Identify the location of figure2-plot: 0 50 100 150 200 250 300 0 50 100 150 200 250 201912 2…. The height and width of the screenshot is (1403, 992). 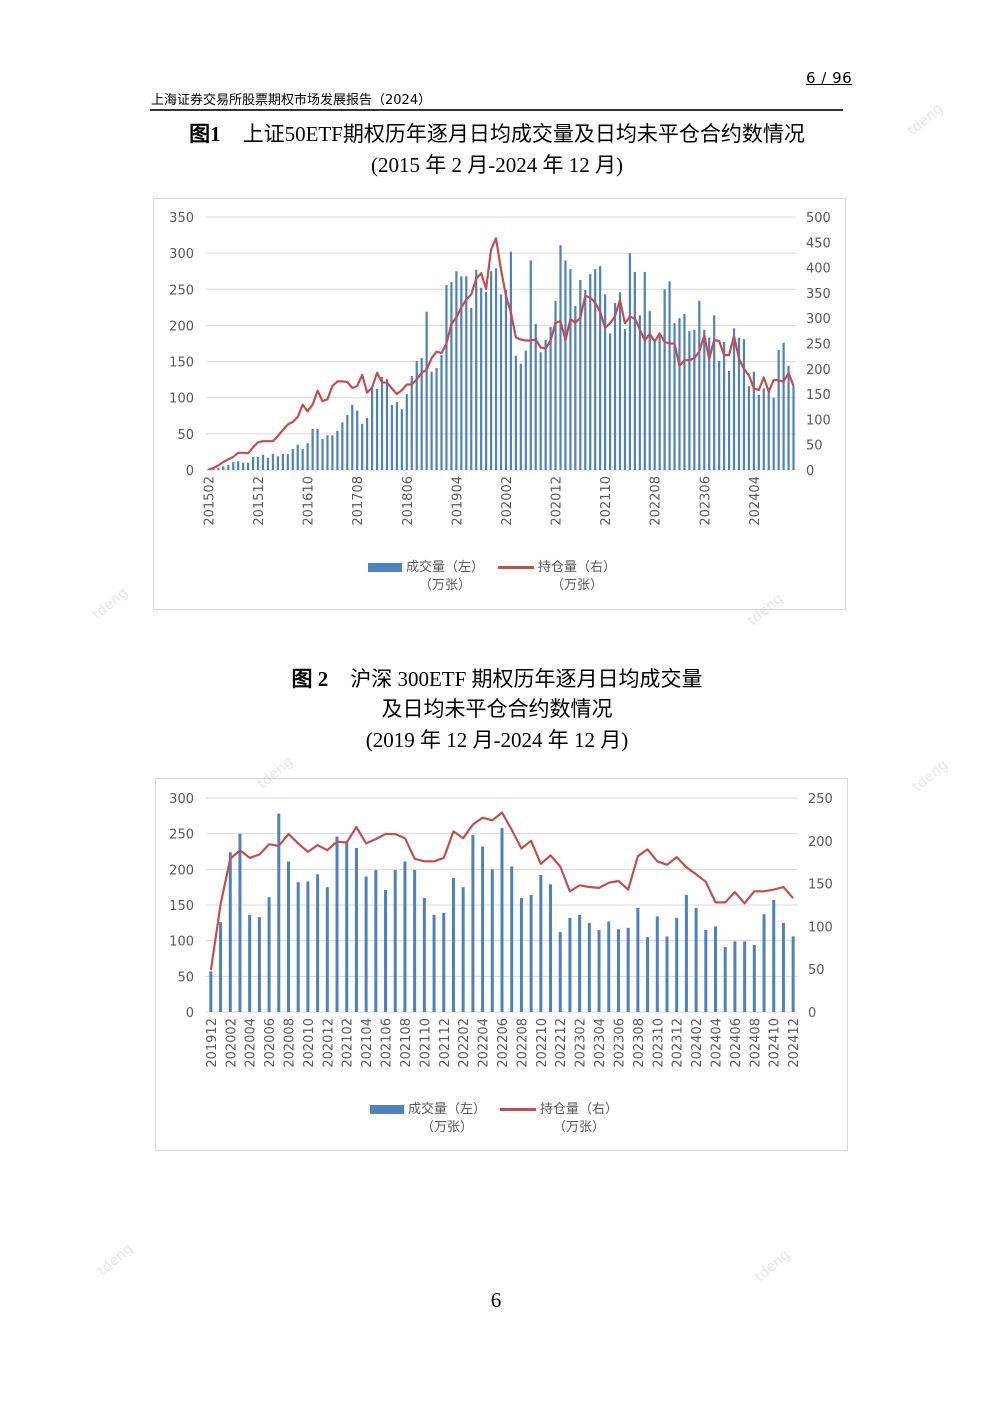
(501, 930).